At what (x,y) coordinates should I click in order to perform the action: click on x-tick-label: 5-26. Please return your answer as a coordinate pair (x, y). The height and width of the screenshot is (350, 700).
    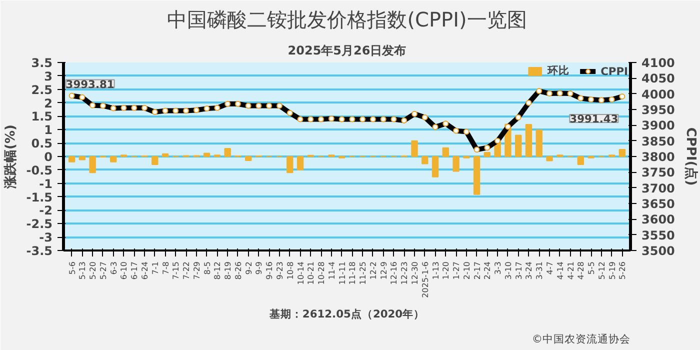
    Looking at the image, I should click on (623, 271).